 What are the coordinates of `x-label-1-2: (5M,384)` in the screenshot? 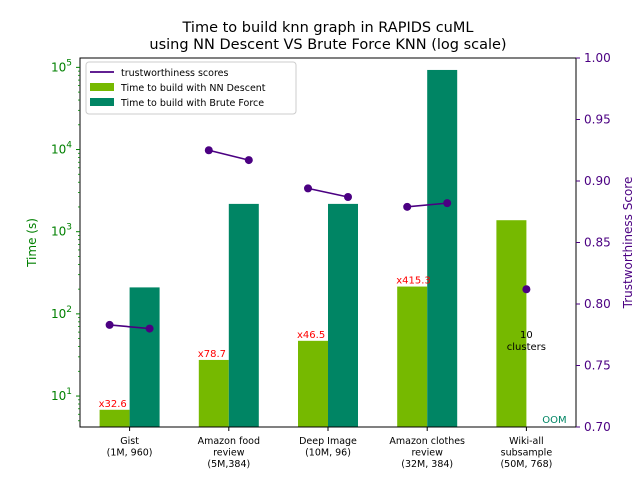 It's located at (228, 464).